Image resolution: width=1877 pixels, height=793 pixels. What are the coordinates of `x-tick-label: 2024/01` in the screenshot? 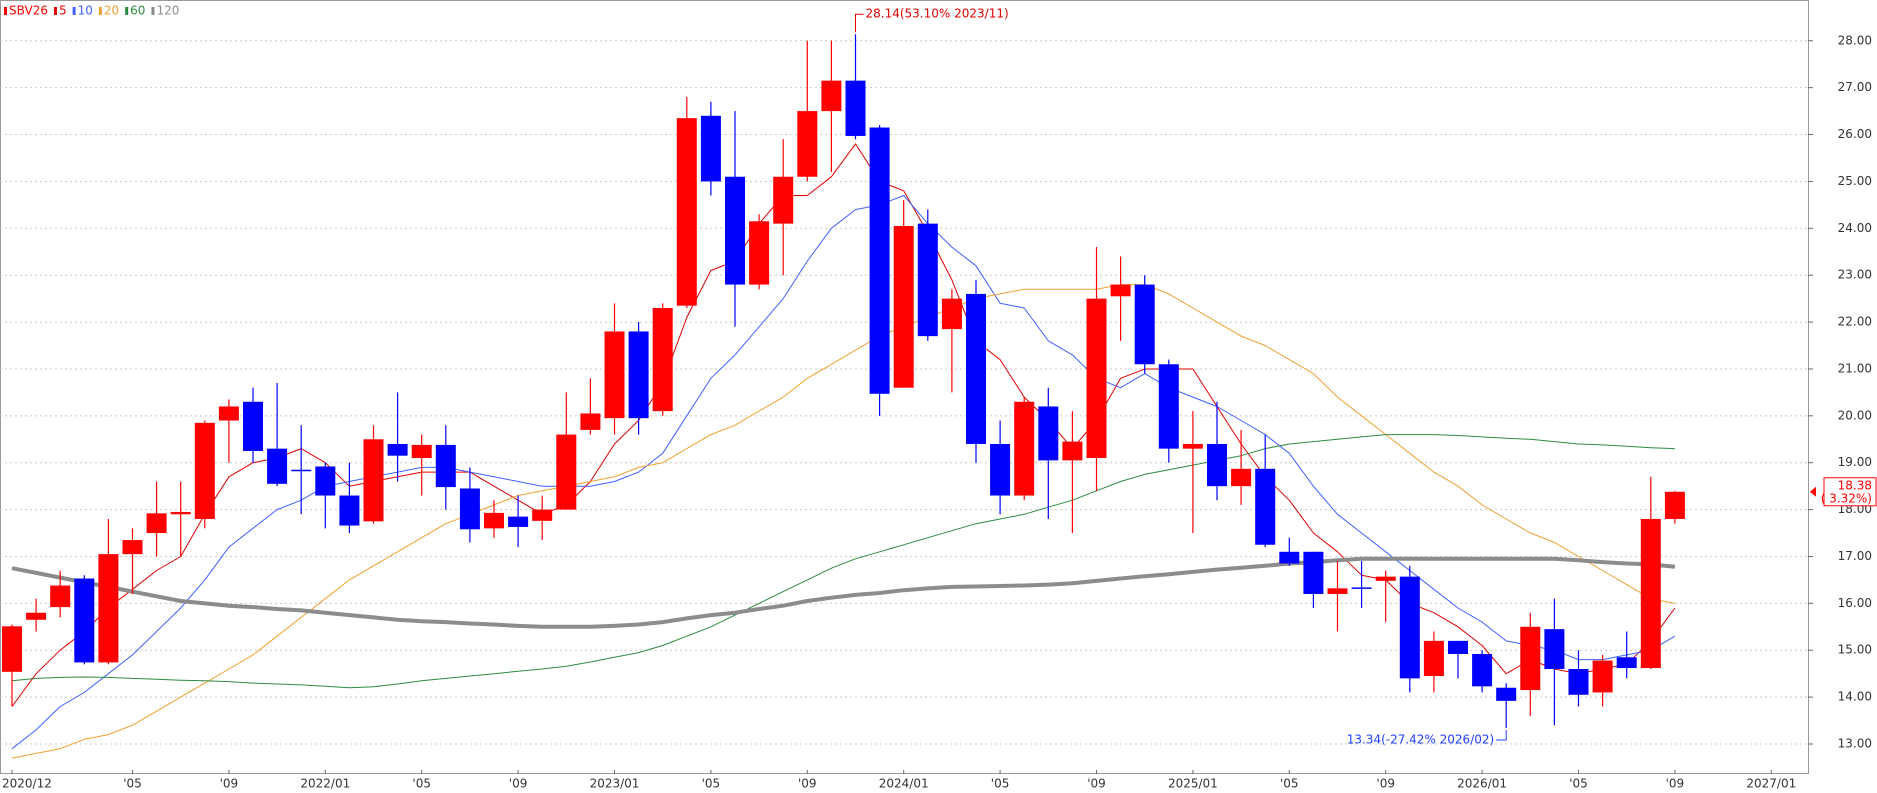 It's located at (904, 784).